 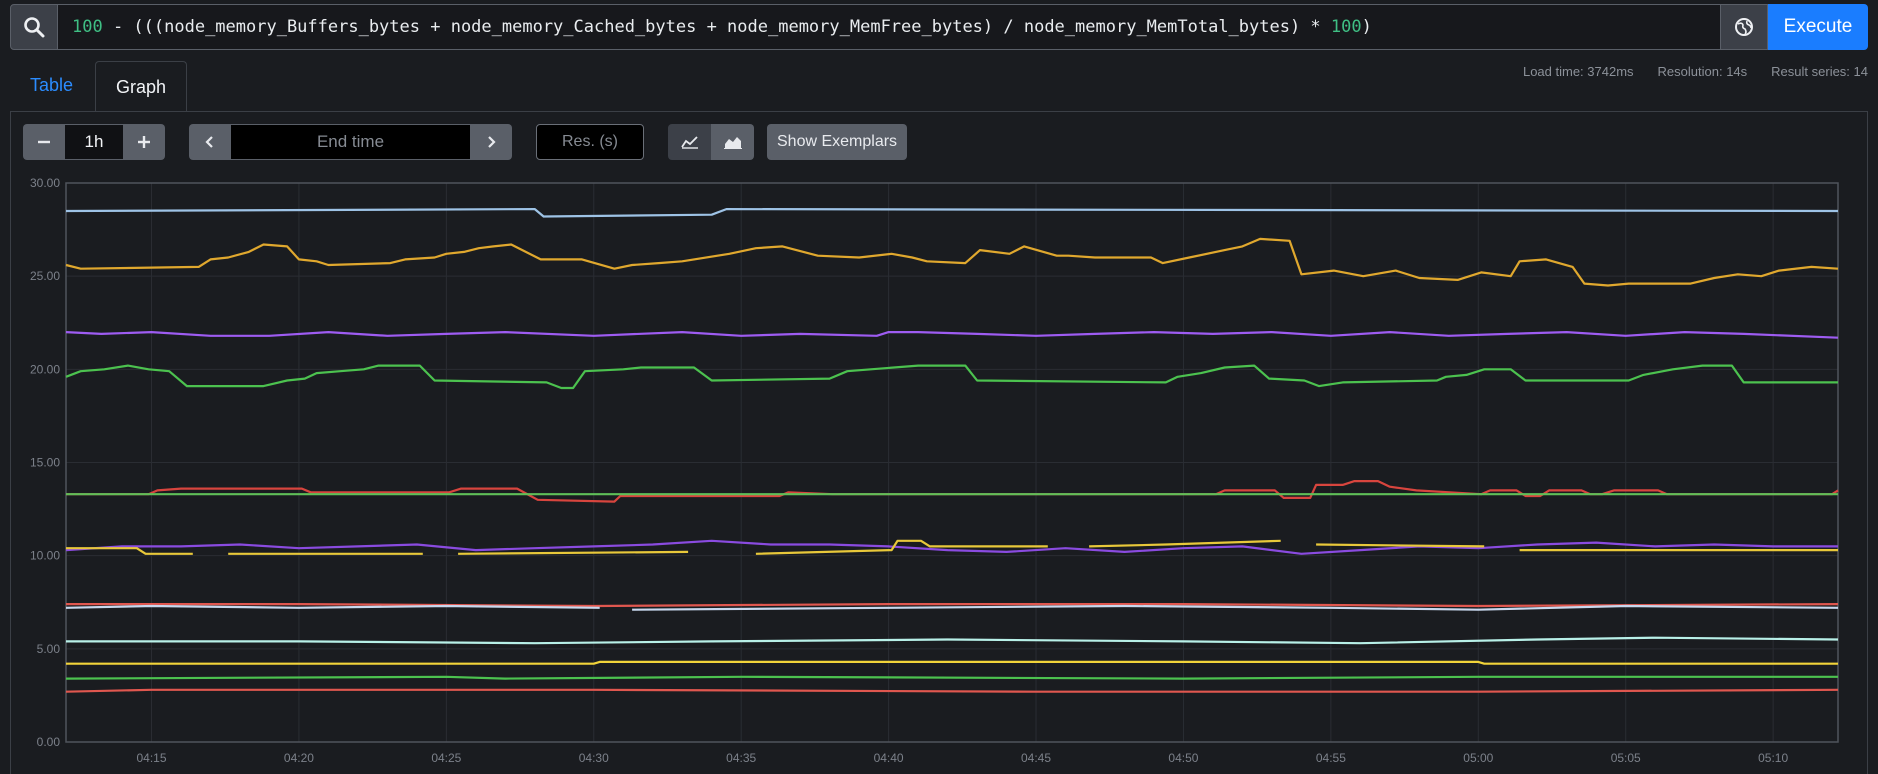 I want to click on x-tick-label: 04:35, so click(x=741, y=758).